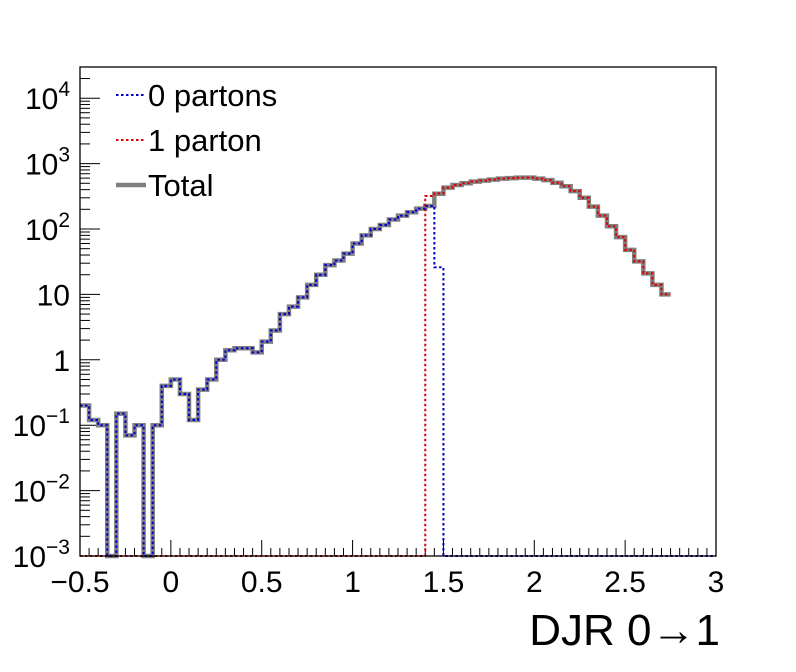  I want to click on x-tick-label: 2.5, so click(625, 582).